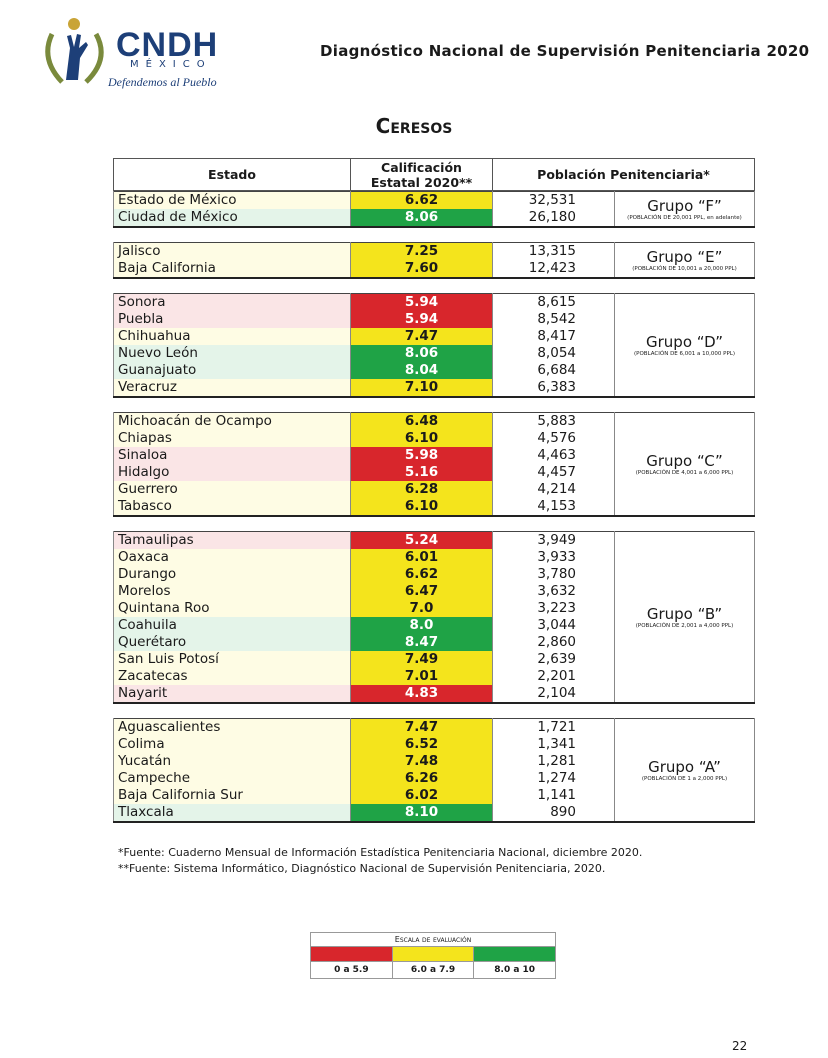 The width and height of the screenshot is (828, 1058). Describe the element at coordinates (553, 813) in the screenshot. I see `population: 890` at that location.